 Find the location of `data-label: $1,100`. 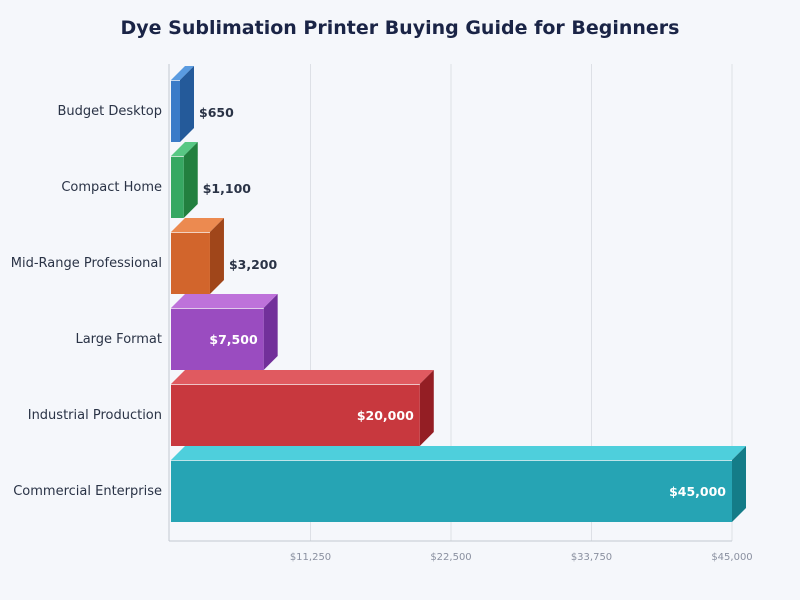

data-label: $1,100 is located at coordinates (227, 188).